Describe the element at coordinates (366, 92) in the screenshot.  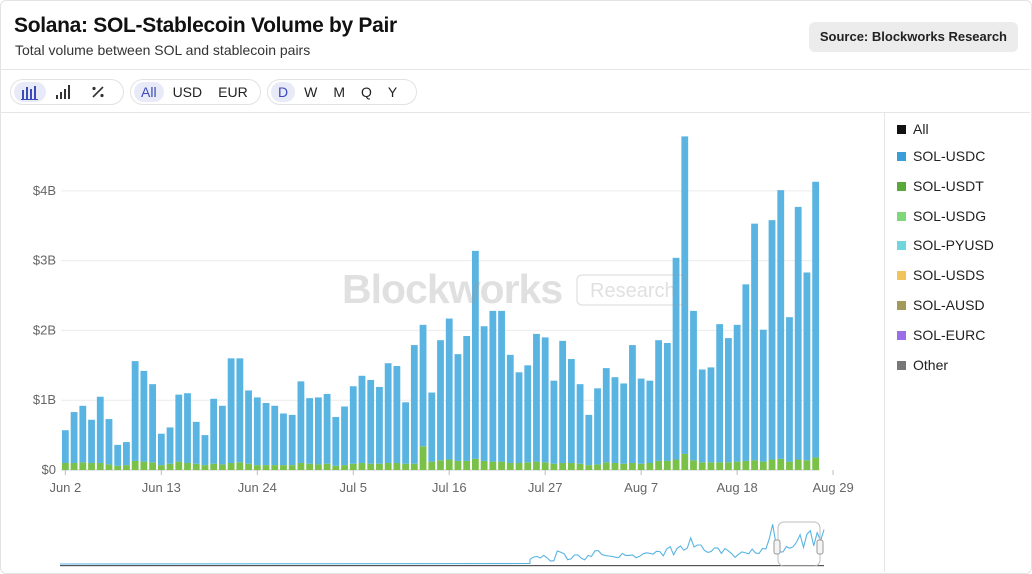
I see `interval-q-option: Q` at that location.